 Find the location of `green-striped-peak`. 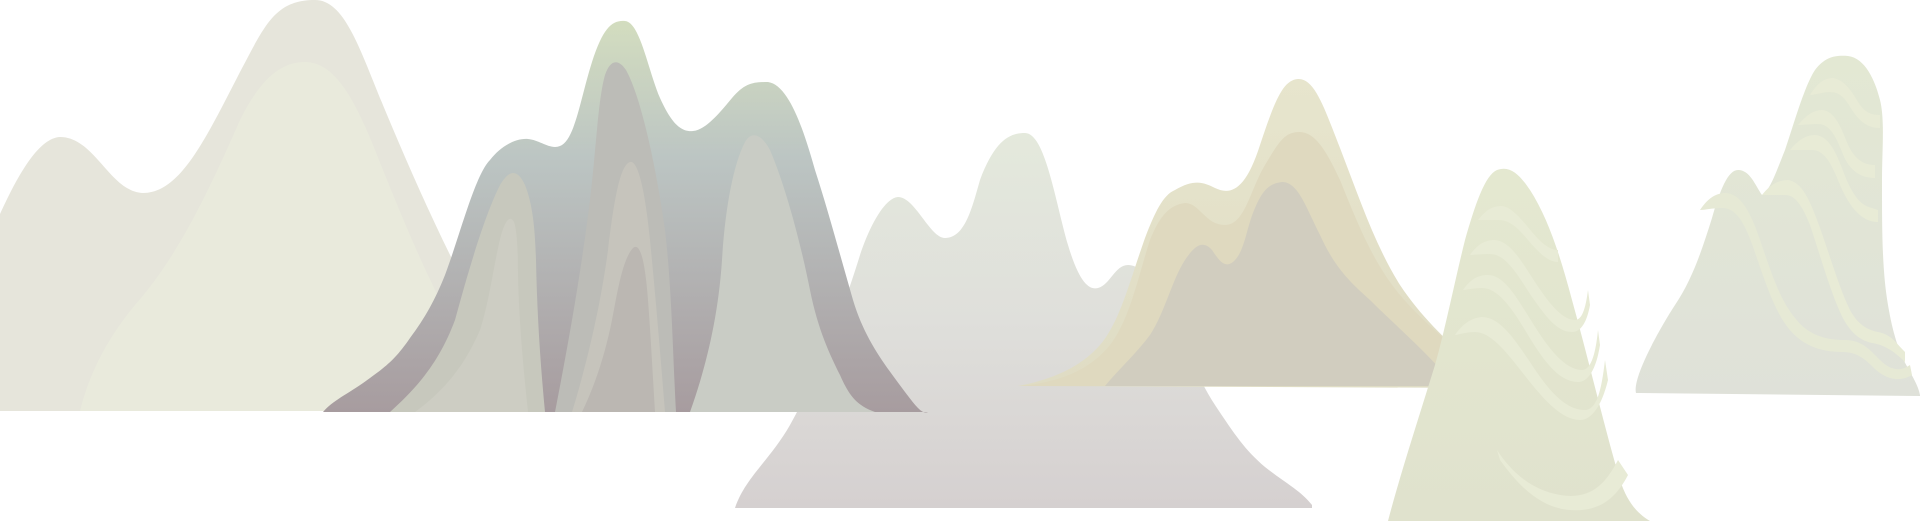

green-striped-peak is located at coordinates (1519, 344).